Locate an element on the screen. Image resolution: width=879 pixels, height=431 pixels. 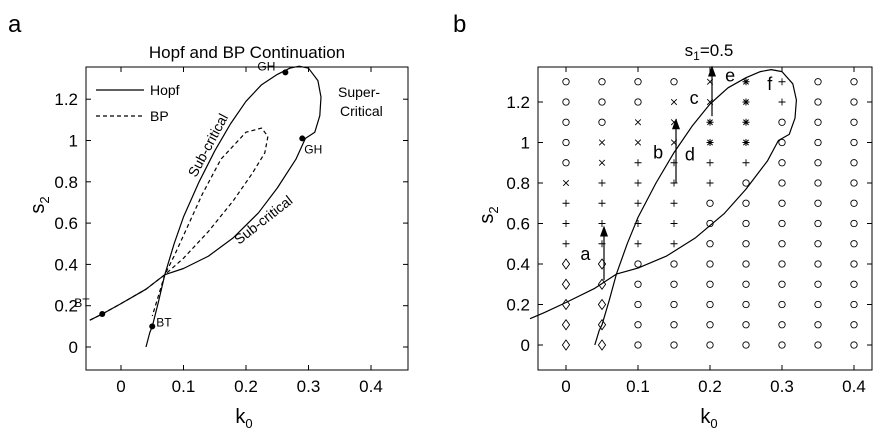
arrow-label-e: e is located at coordinates (730, 76).